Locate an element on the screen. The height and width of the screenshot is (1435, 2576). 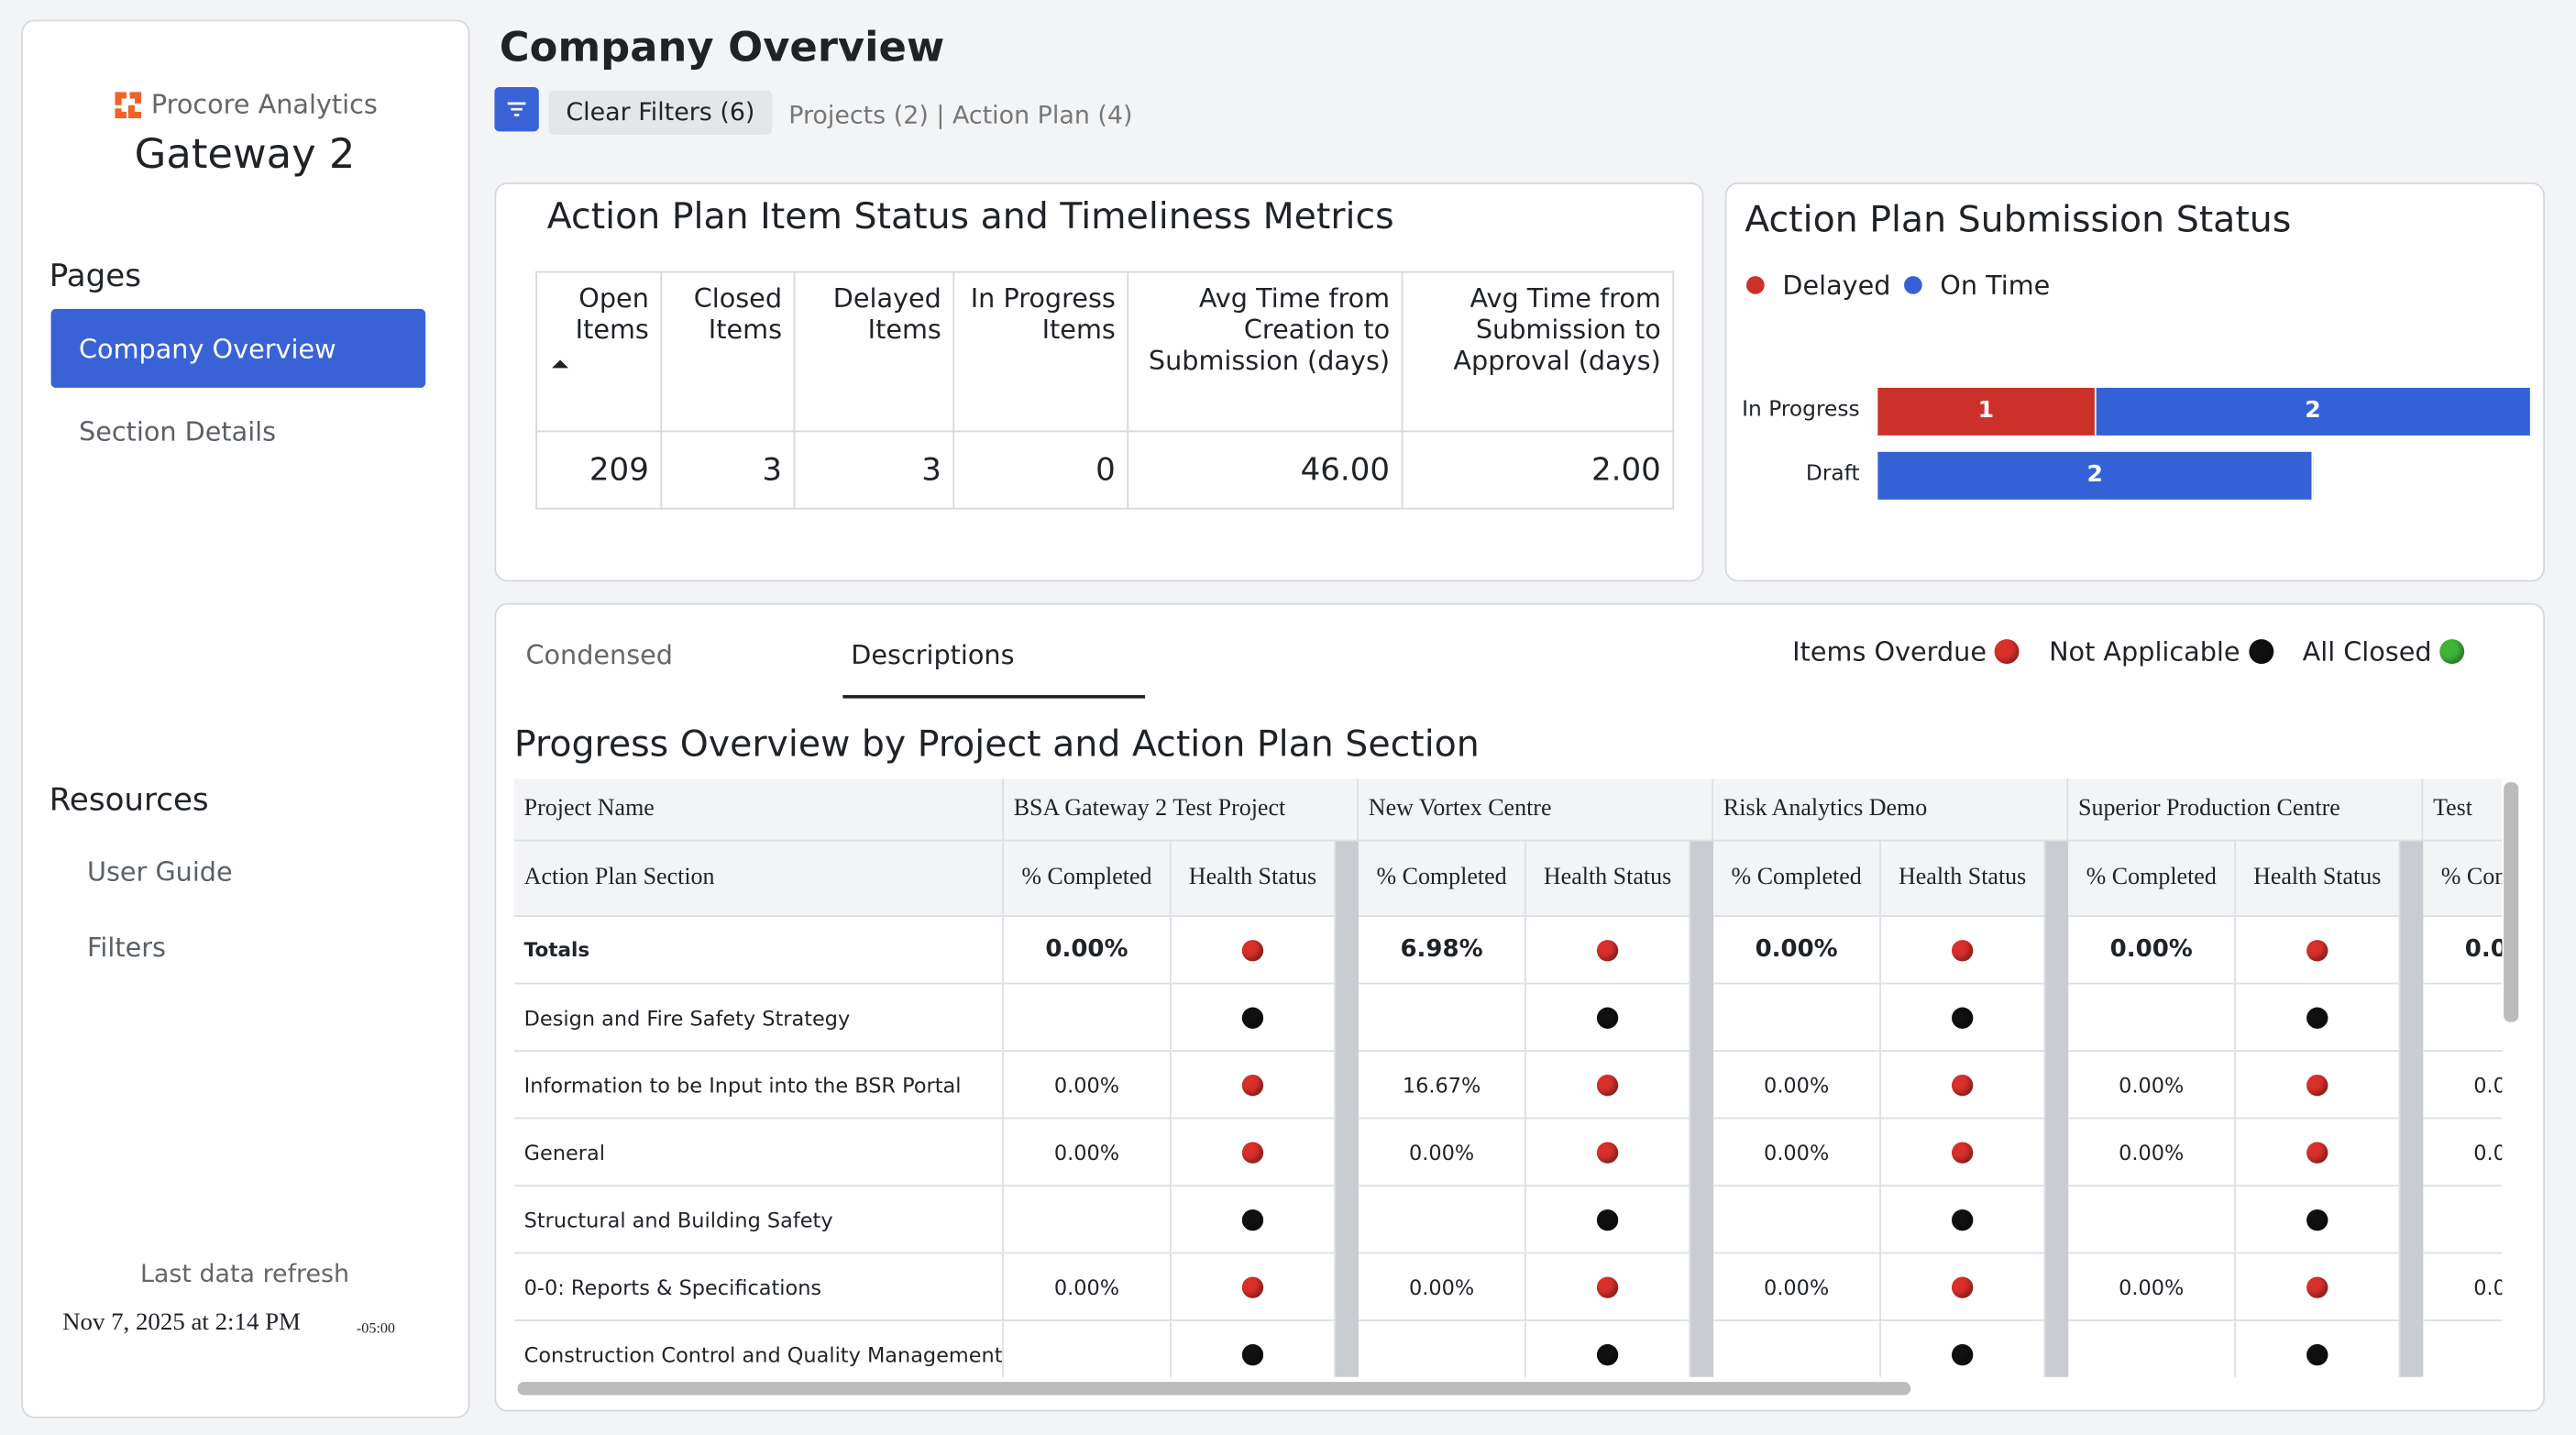
project-header: Superior Production Centre is located at coordinates (2245, 809).